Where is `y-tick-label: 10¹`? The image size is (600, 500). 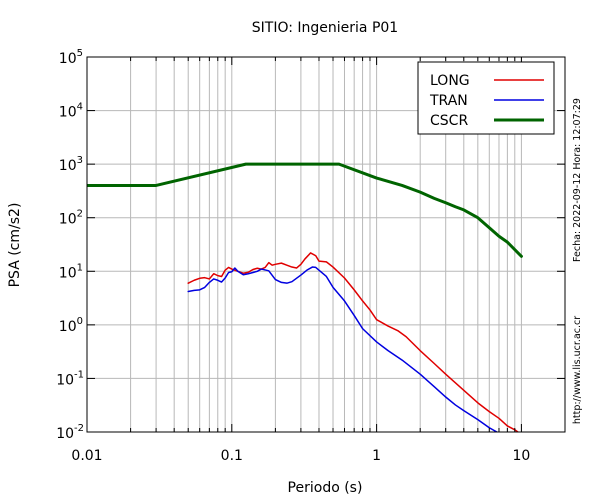
y-tick-label: 10¹ is located at coordinates (71, 271).